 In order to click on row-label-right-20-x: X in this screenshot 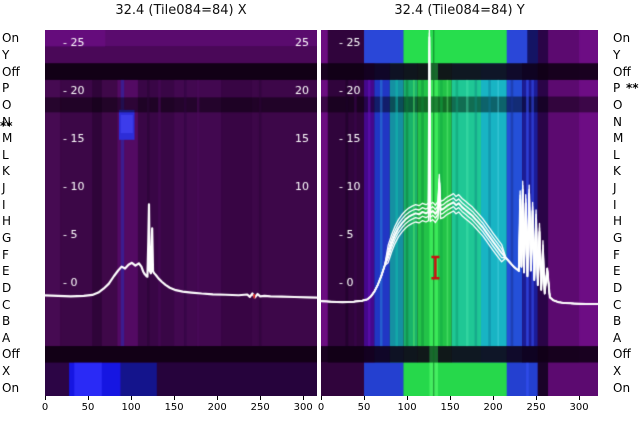, I will do `click(617, 371)`.